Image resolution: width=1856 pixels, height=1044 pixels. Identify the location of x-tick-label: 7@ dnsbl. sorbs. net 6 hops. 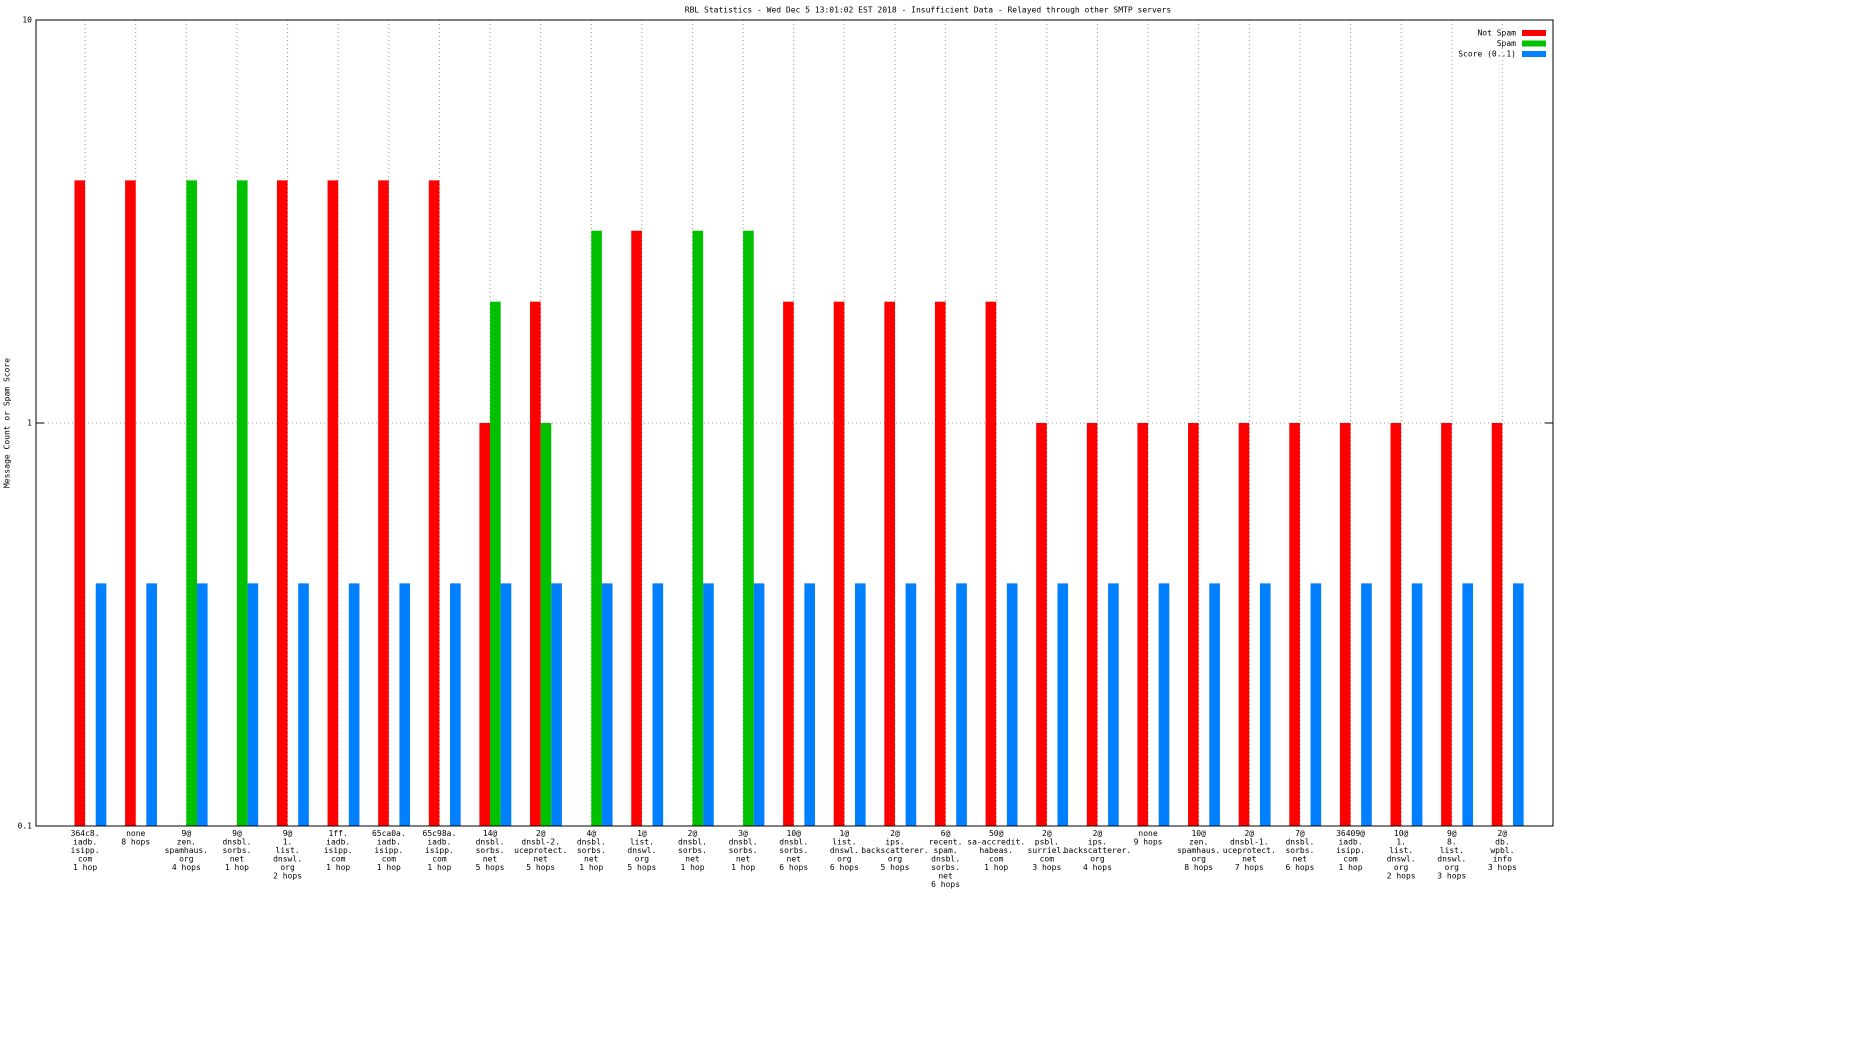
(1299, 850).